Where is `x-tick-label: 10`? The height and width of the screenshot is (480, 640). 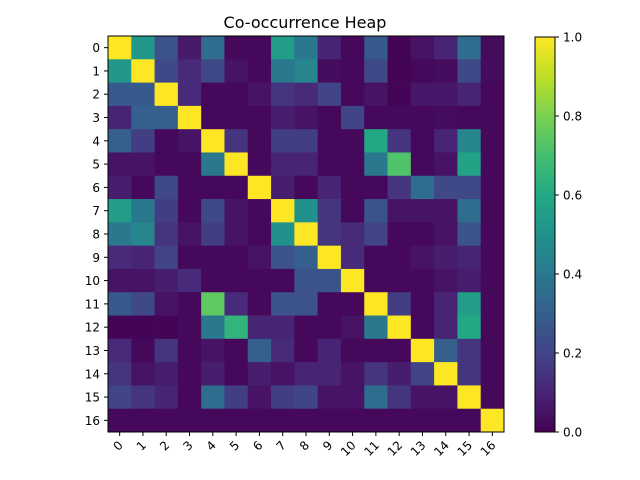 x-tick-label: 10 is located at coordinates (348, 448).